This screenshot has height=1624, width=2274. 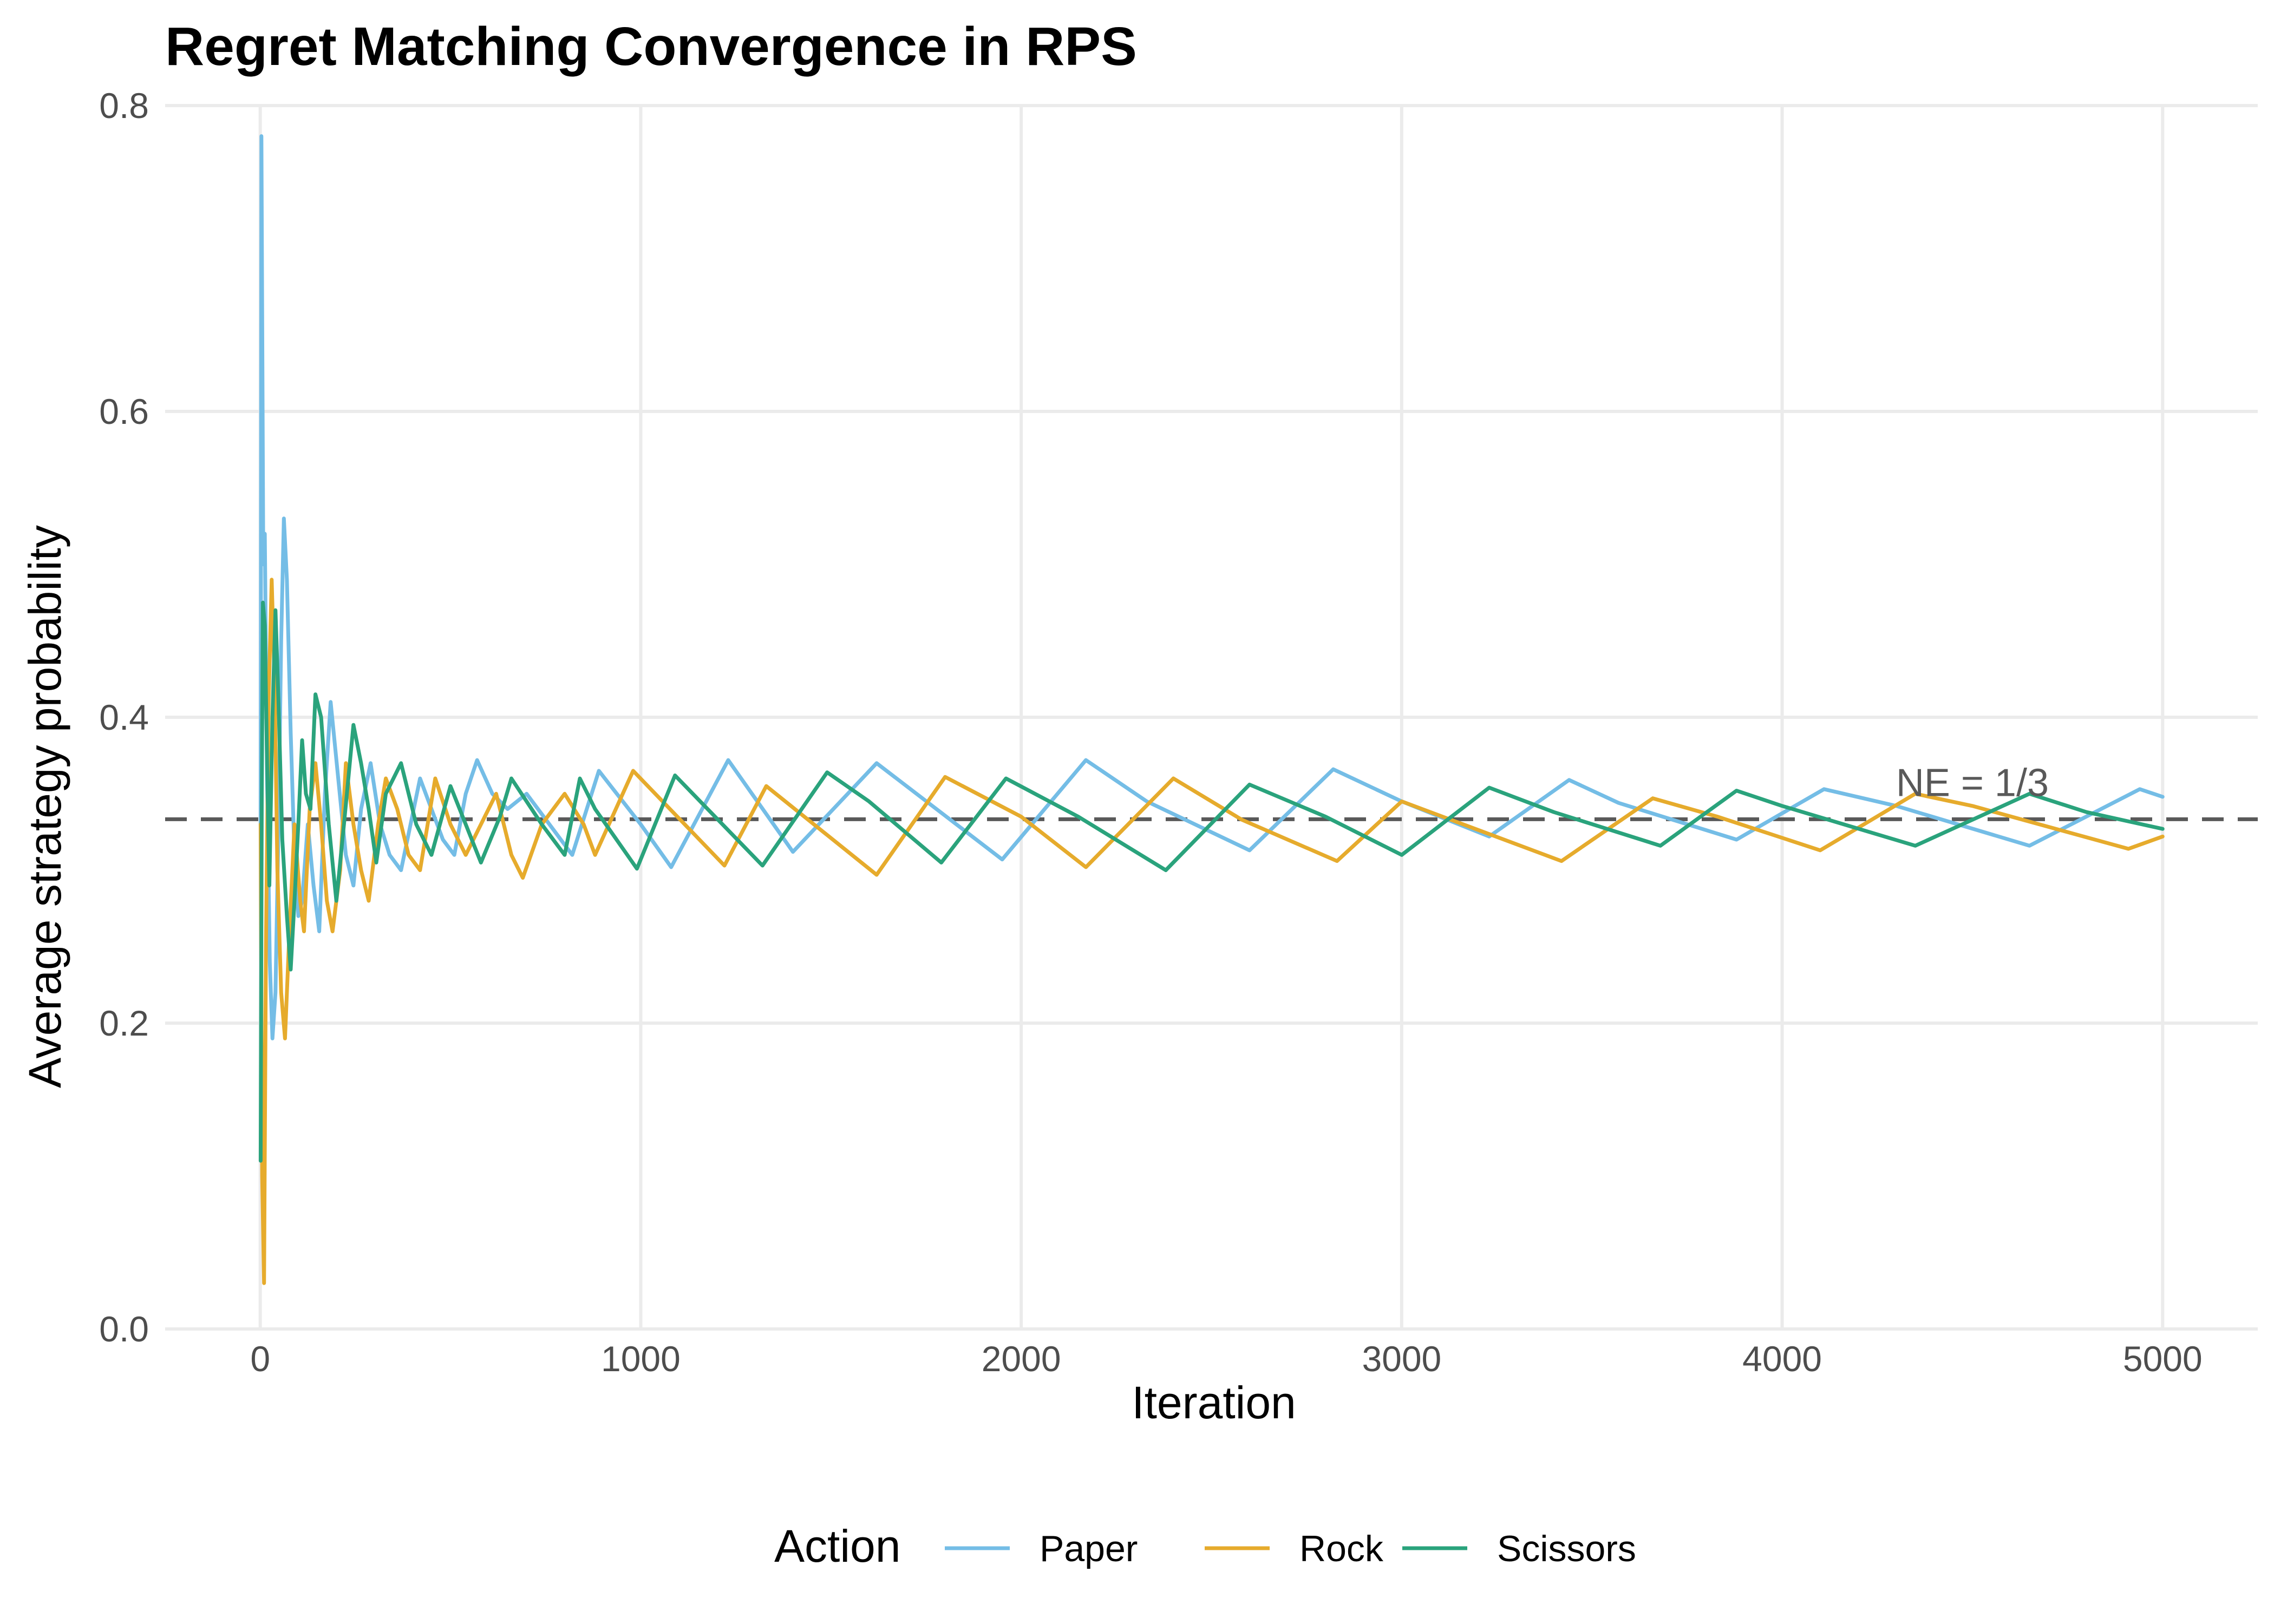 What do you see at coordinates (44, 807) in the screenshot?
I see `y-axis-title: Average strategy probability` at bounding box center [44, 807].